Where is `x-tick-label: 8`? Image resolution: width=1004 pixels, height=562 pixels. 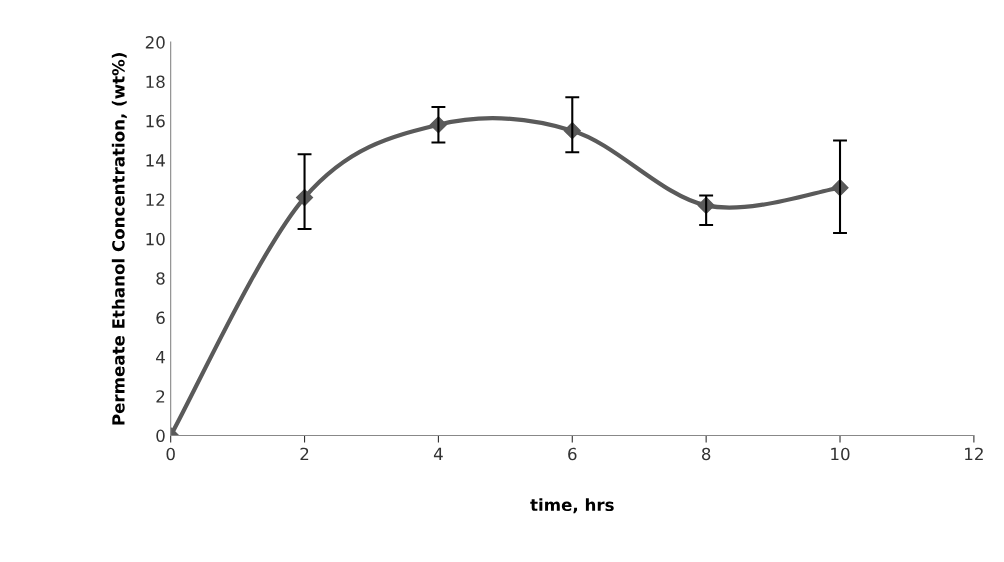
x-tick-label: 8 is located at coordinates (706, 454).